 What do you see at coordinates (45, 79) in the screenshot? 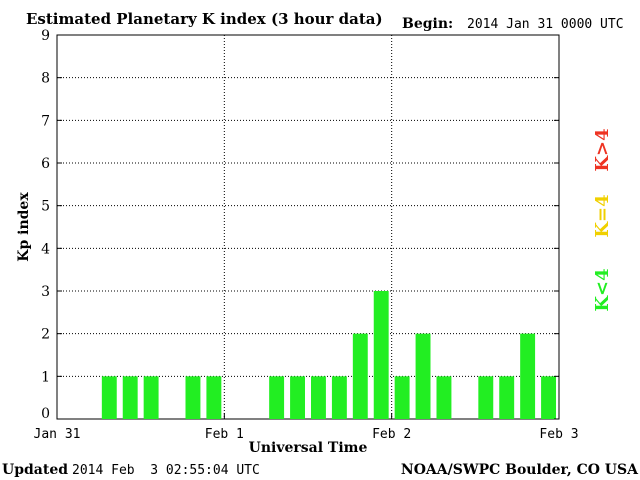
I see `y-tick-label: 8` at bounding box center [45, 79].